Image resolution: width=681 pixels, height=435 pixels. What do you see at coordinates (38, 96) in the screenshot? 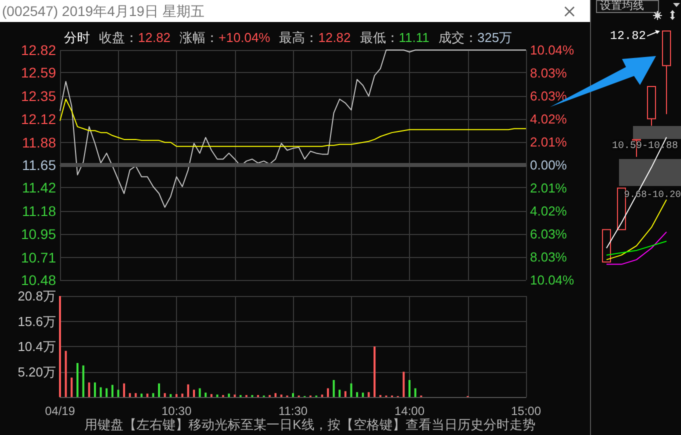
I see `y-tick-label: 12.35` at bounding box center [38, 96].